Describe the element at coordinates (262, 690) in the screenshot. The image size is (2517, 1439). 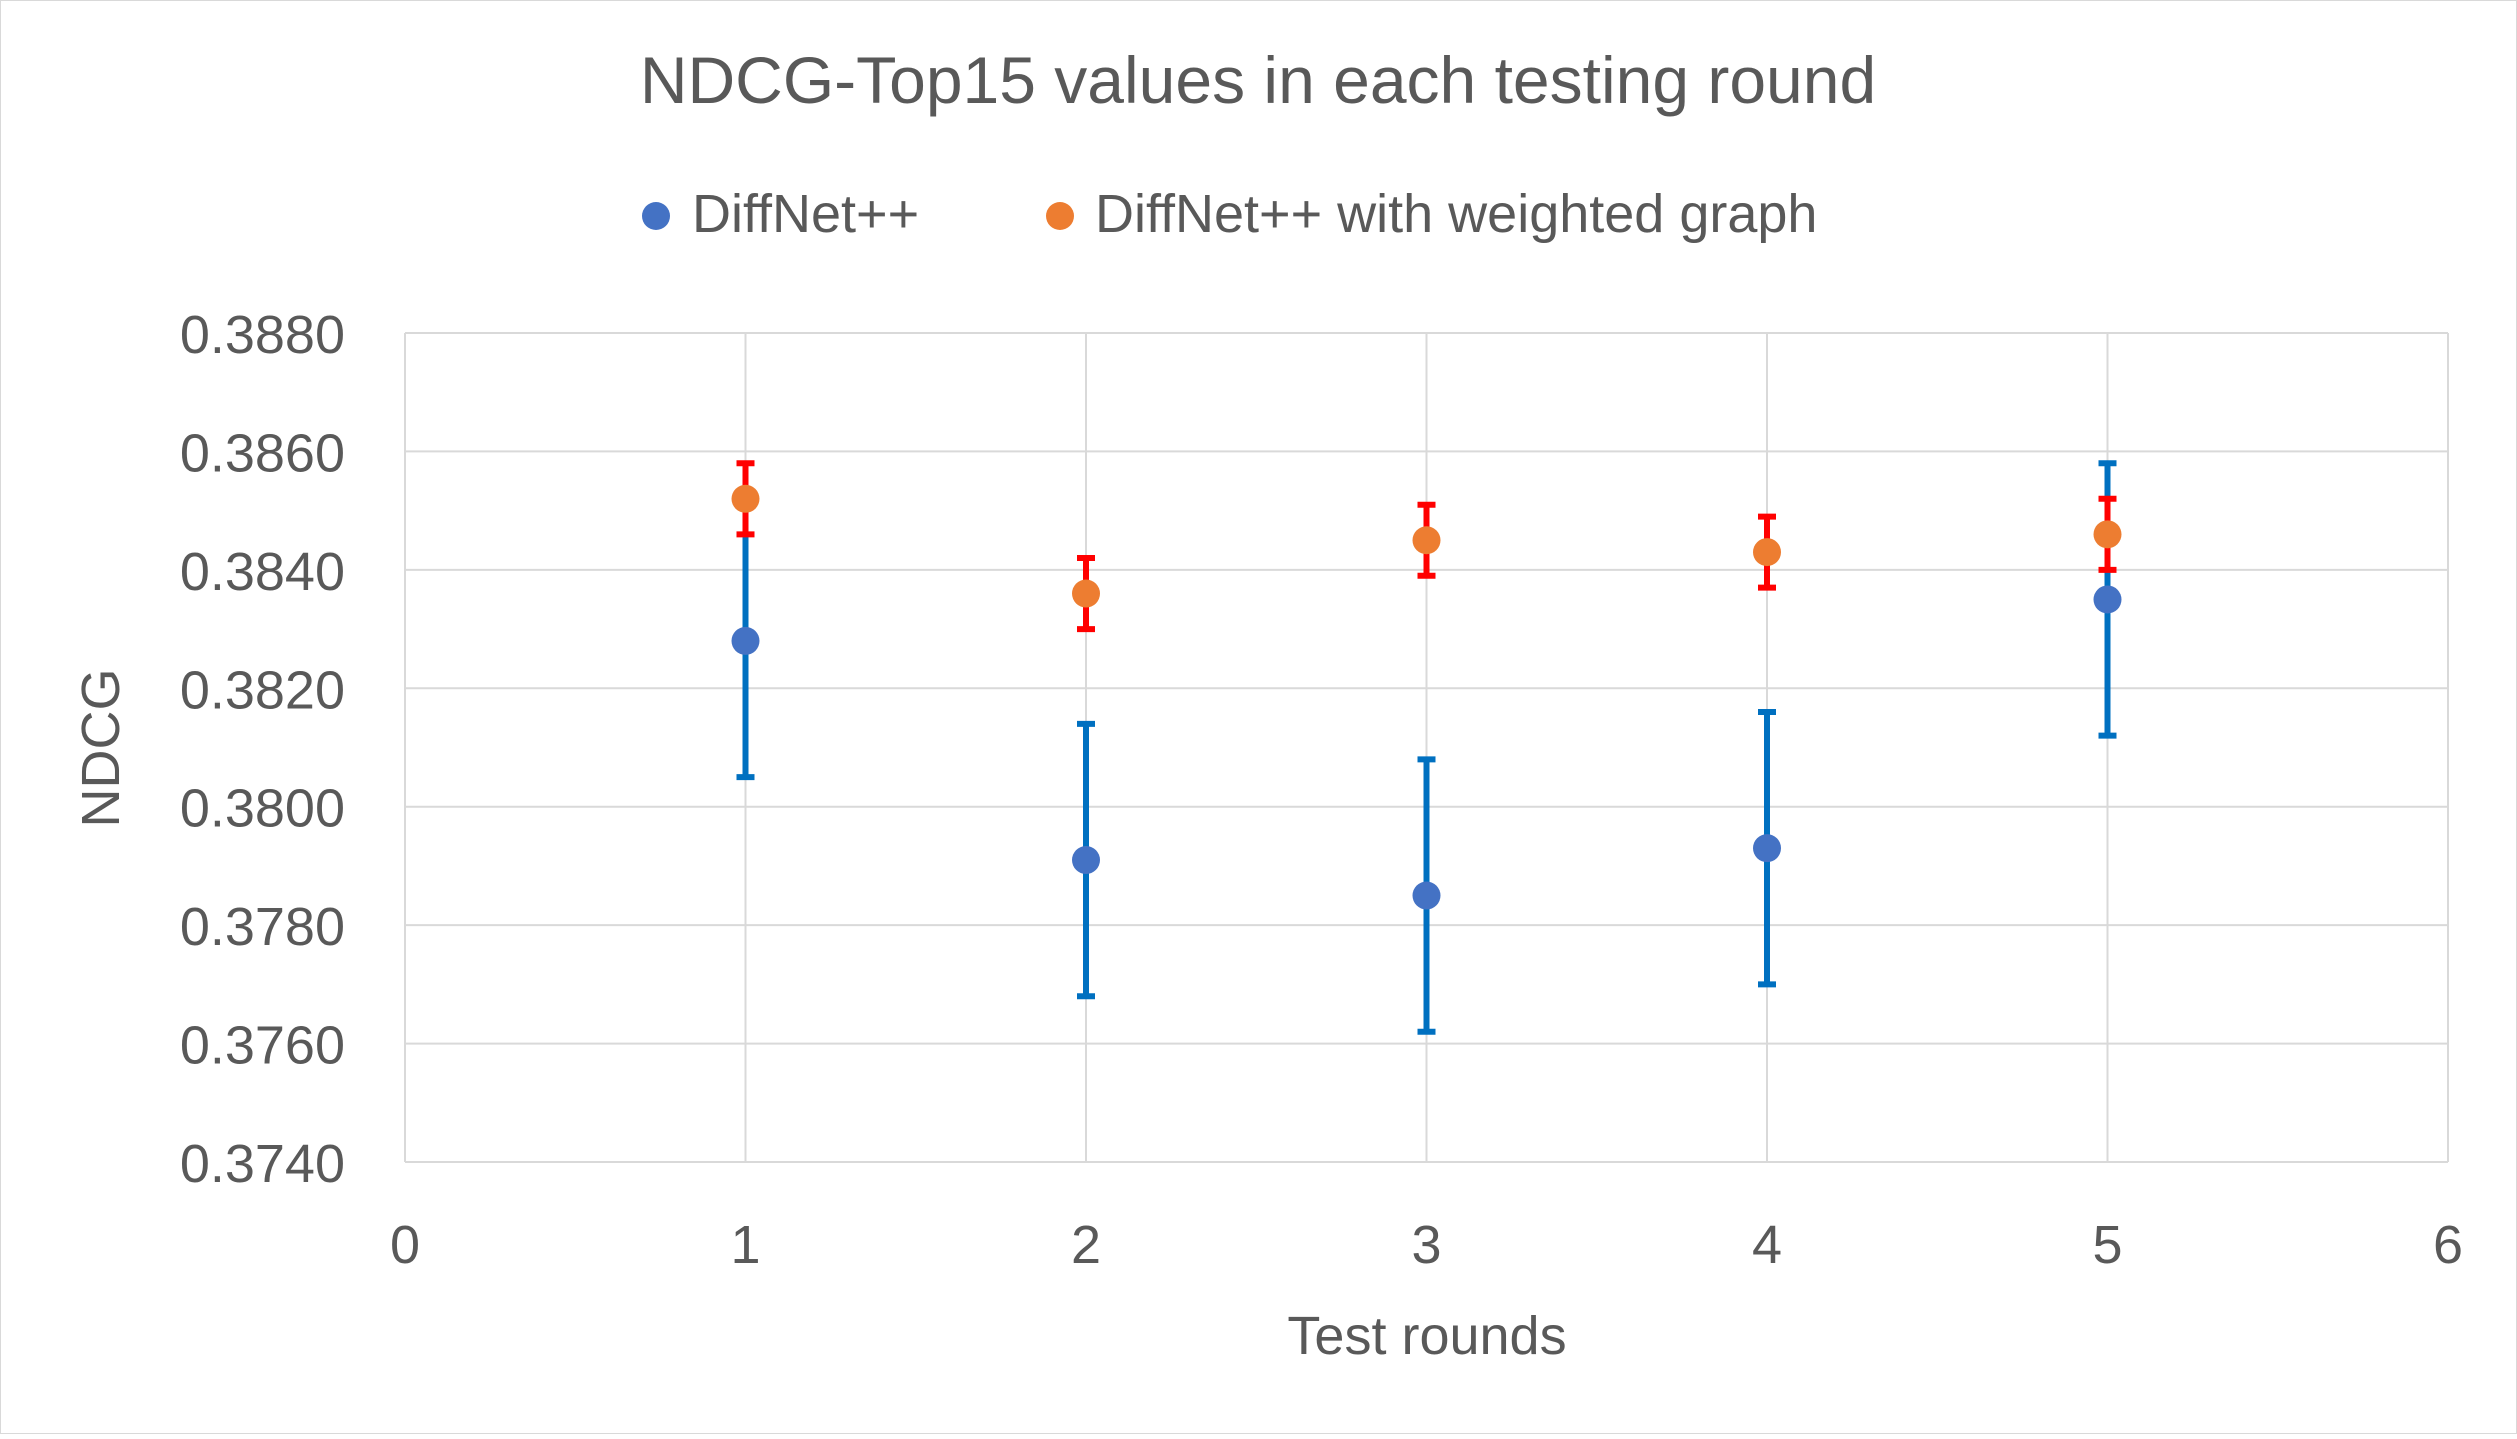
I see `y-tick-label: 0.3820` at that location.